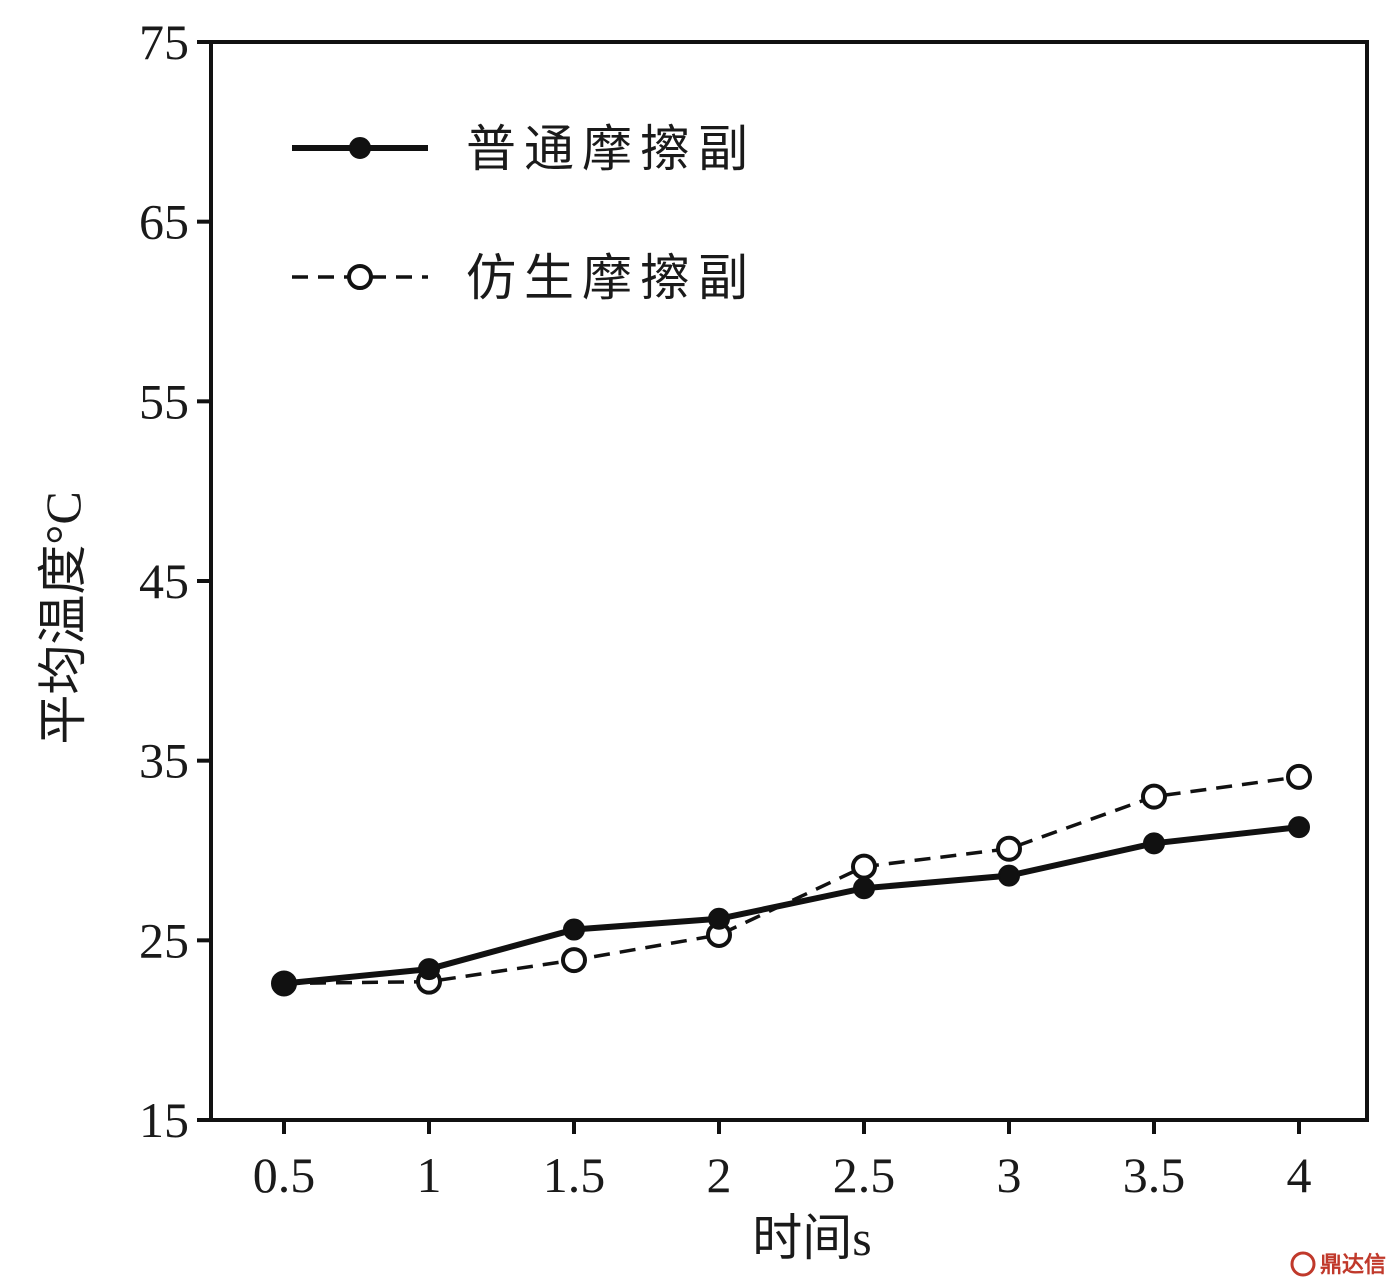  I want to click on y-tick-label: 55, so click(164, 401).